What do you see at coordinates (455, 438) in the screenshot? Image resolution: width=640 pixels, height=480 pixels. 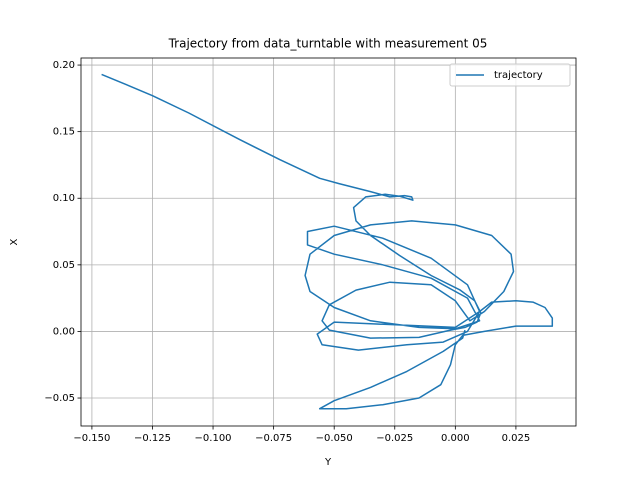 I see `x-tick-label: 0.000` at bounding box center [455, 438].